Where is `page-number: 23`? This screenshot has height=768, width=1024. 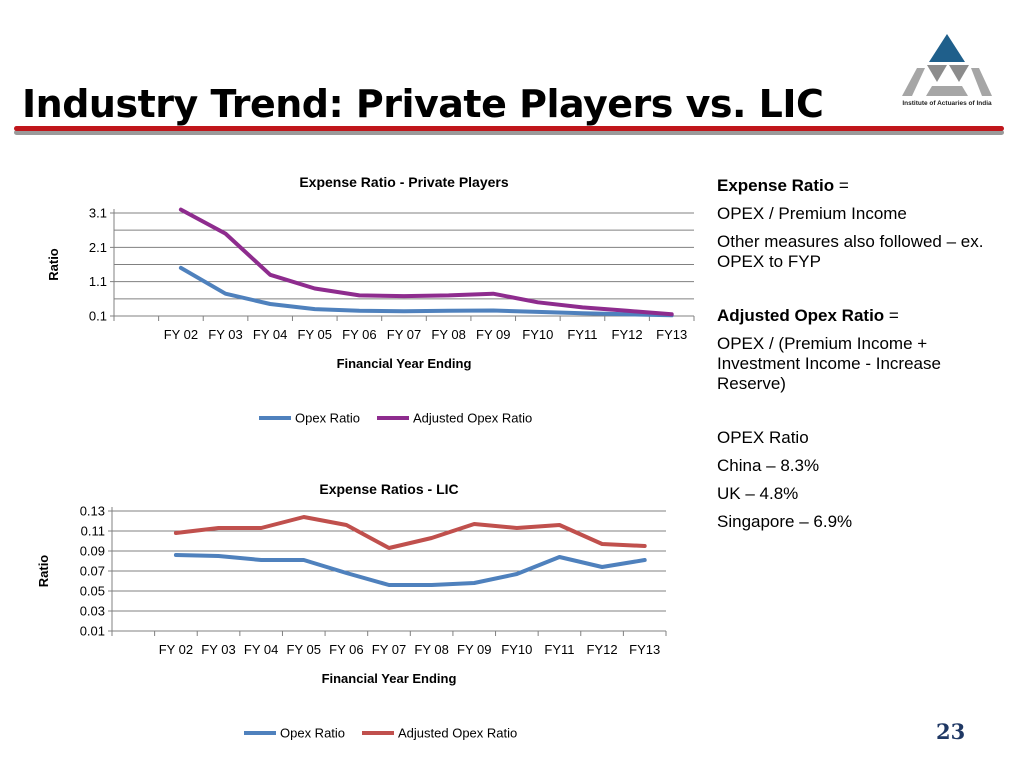
page-number: 23 is located at coordinates (951, 731).